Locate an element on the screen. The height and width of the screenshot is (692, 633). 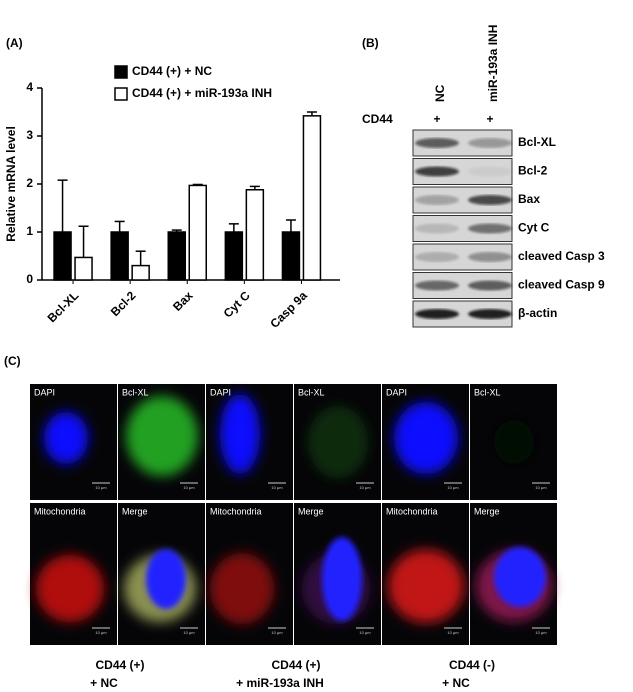
y-tick-label: 2 is located at coordinates (29, 183).